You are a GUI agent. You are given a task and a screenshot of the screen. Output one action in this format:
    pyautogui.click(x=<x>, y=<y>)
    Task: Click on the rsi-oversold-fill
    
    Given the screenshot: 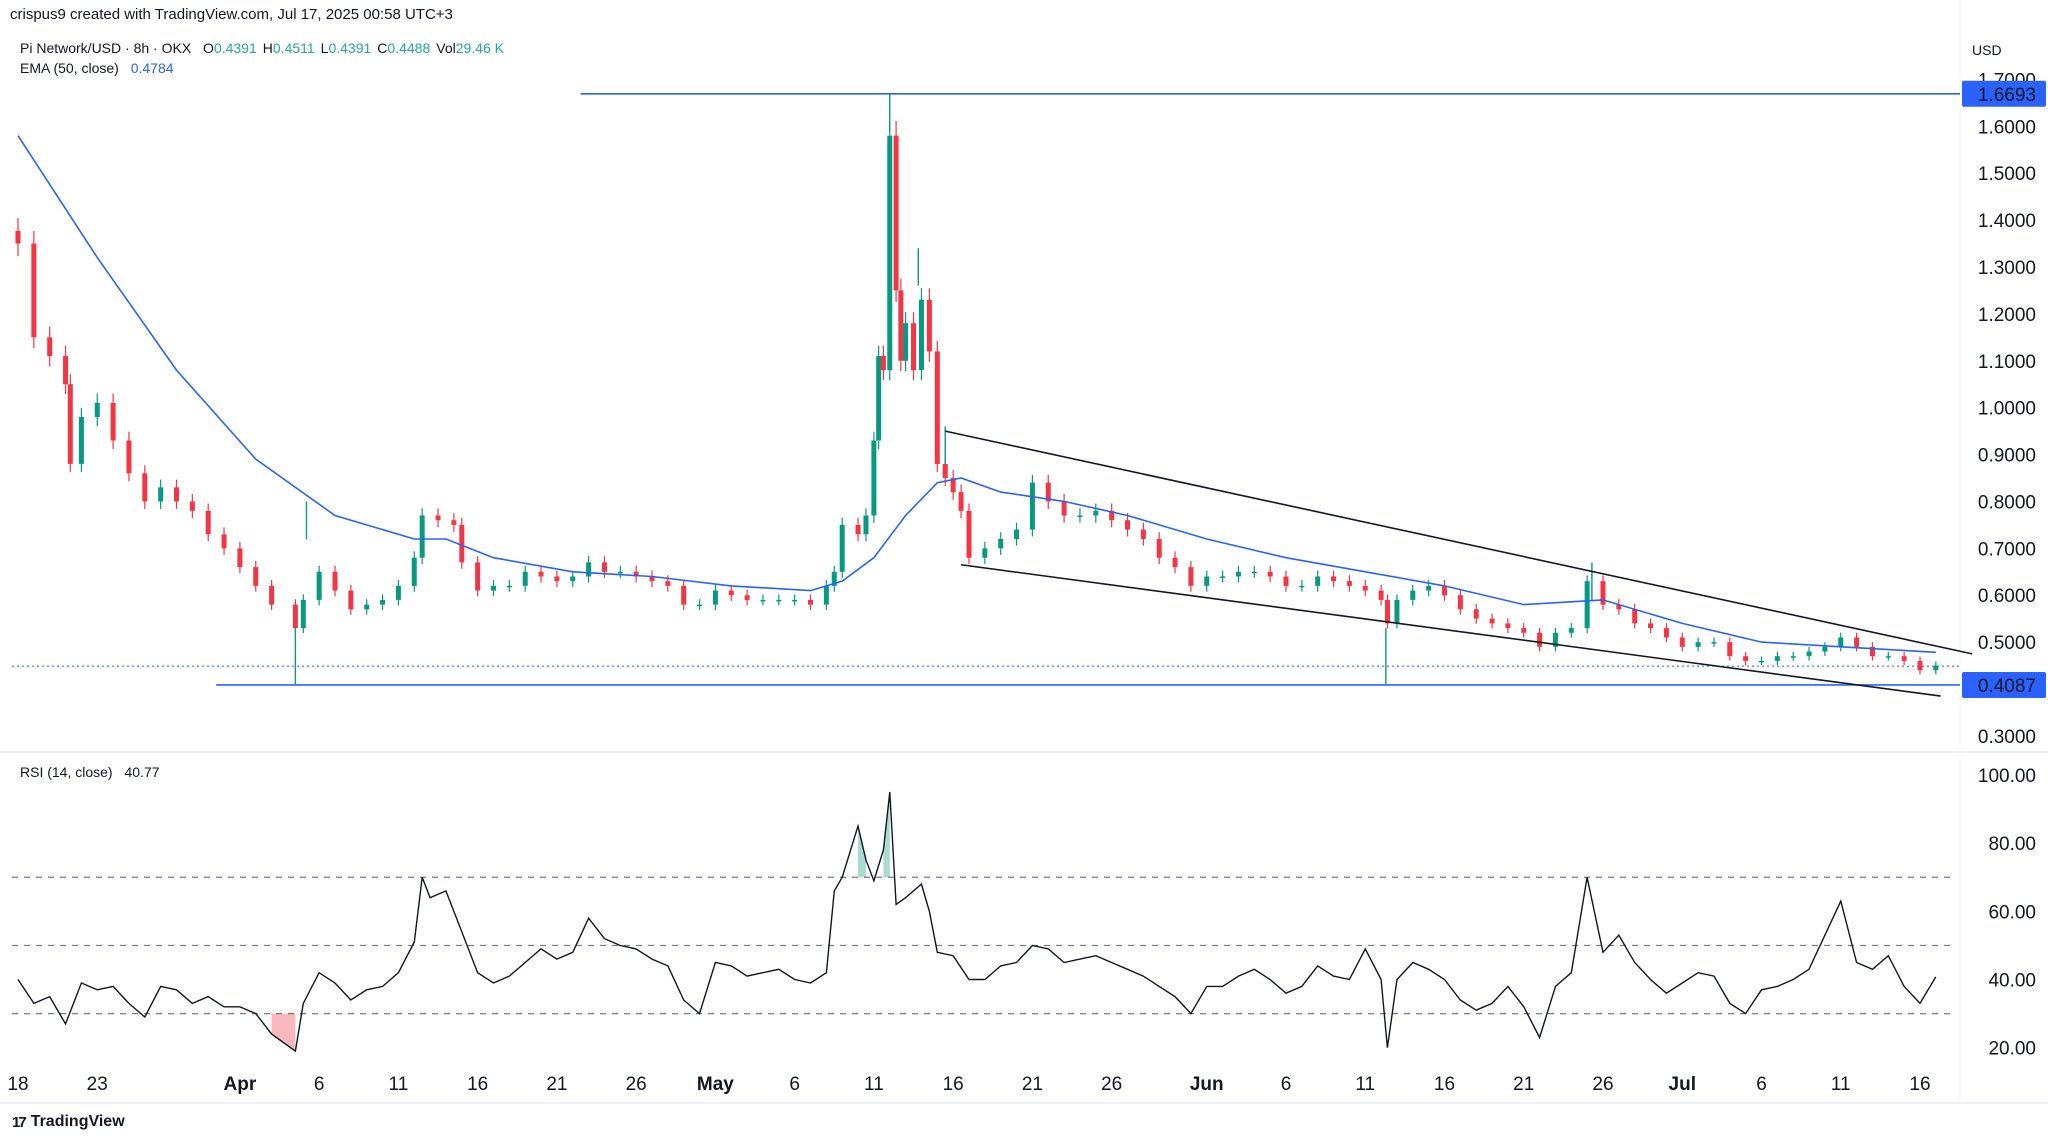 What is the action you would take?
    pyautogui.click(x=283, y=1032)
    